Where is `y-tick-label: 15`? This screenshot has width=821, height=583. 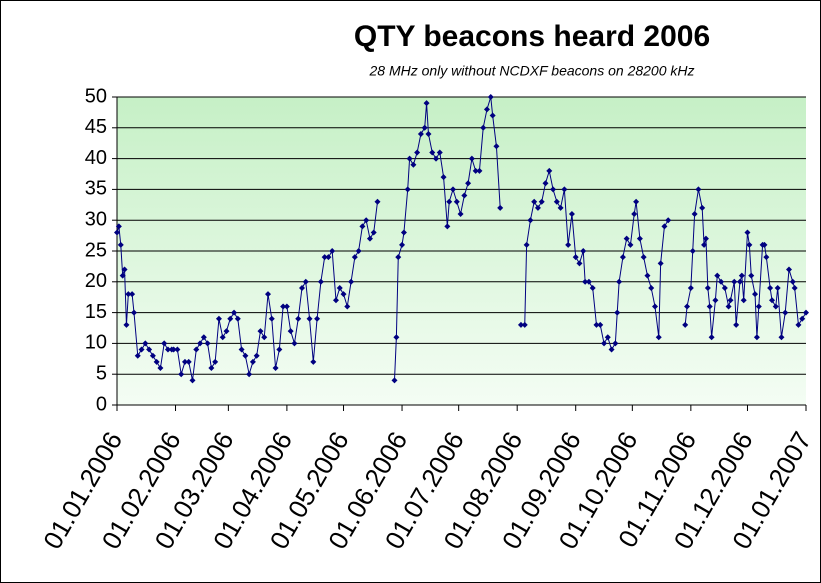 y-tick-label: 15 is located at coordinates (96, 312).